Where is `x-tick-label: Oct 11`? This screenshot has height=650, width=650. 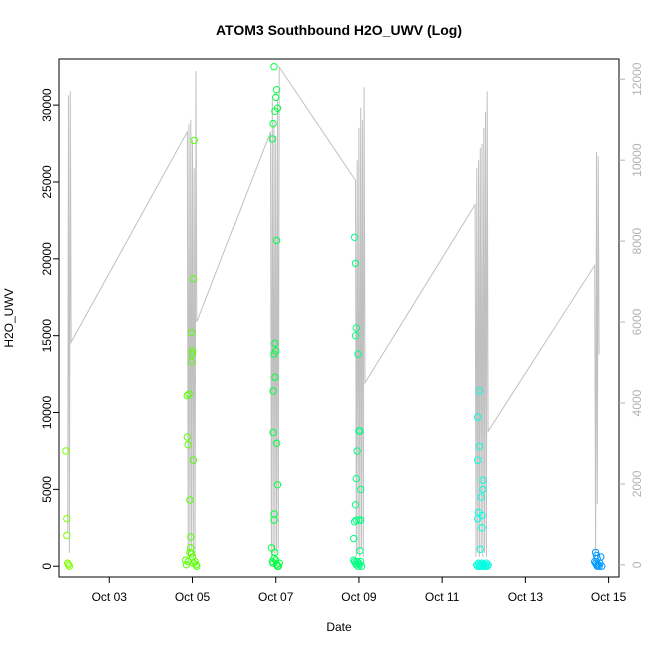
x-tick-label: Oct 11 is located at coordinates (442, 597).